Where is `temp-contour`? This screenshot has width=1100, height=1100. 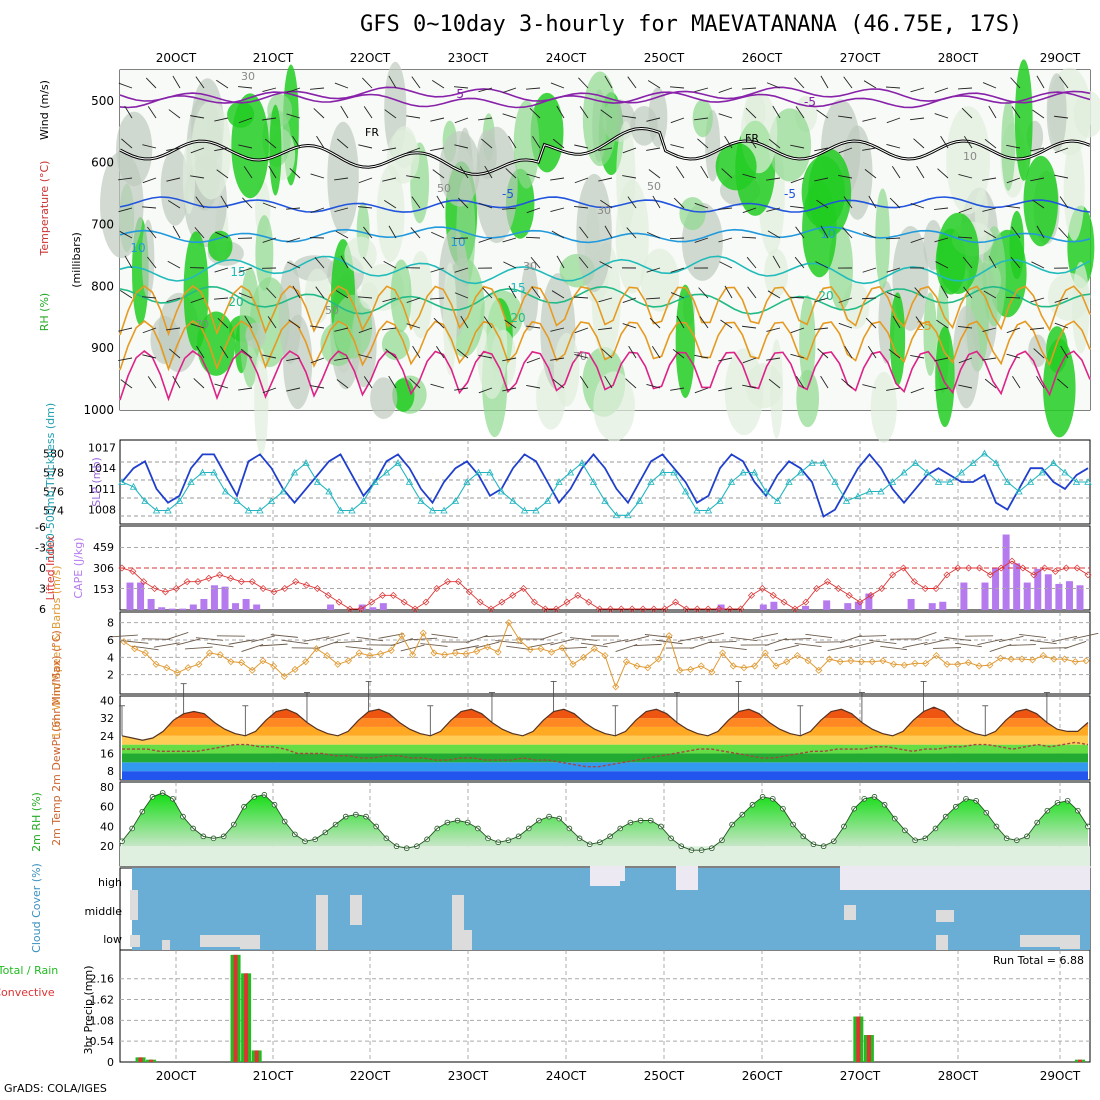 temp-contour is located at coordinates (605, 310).